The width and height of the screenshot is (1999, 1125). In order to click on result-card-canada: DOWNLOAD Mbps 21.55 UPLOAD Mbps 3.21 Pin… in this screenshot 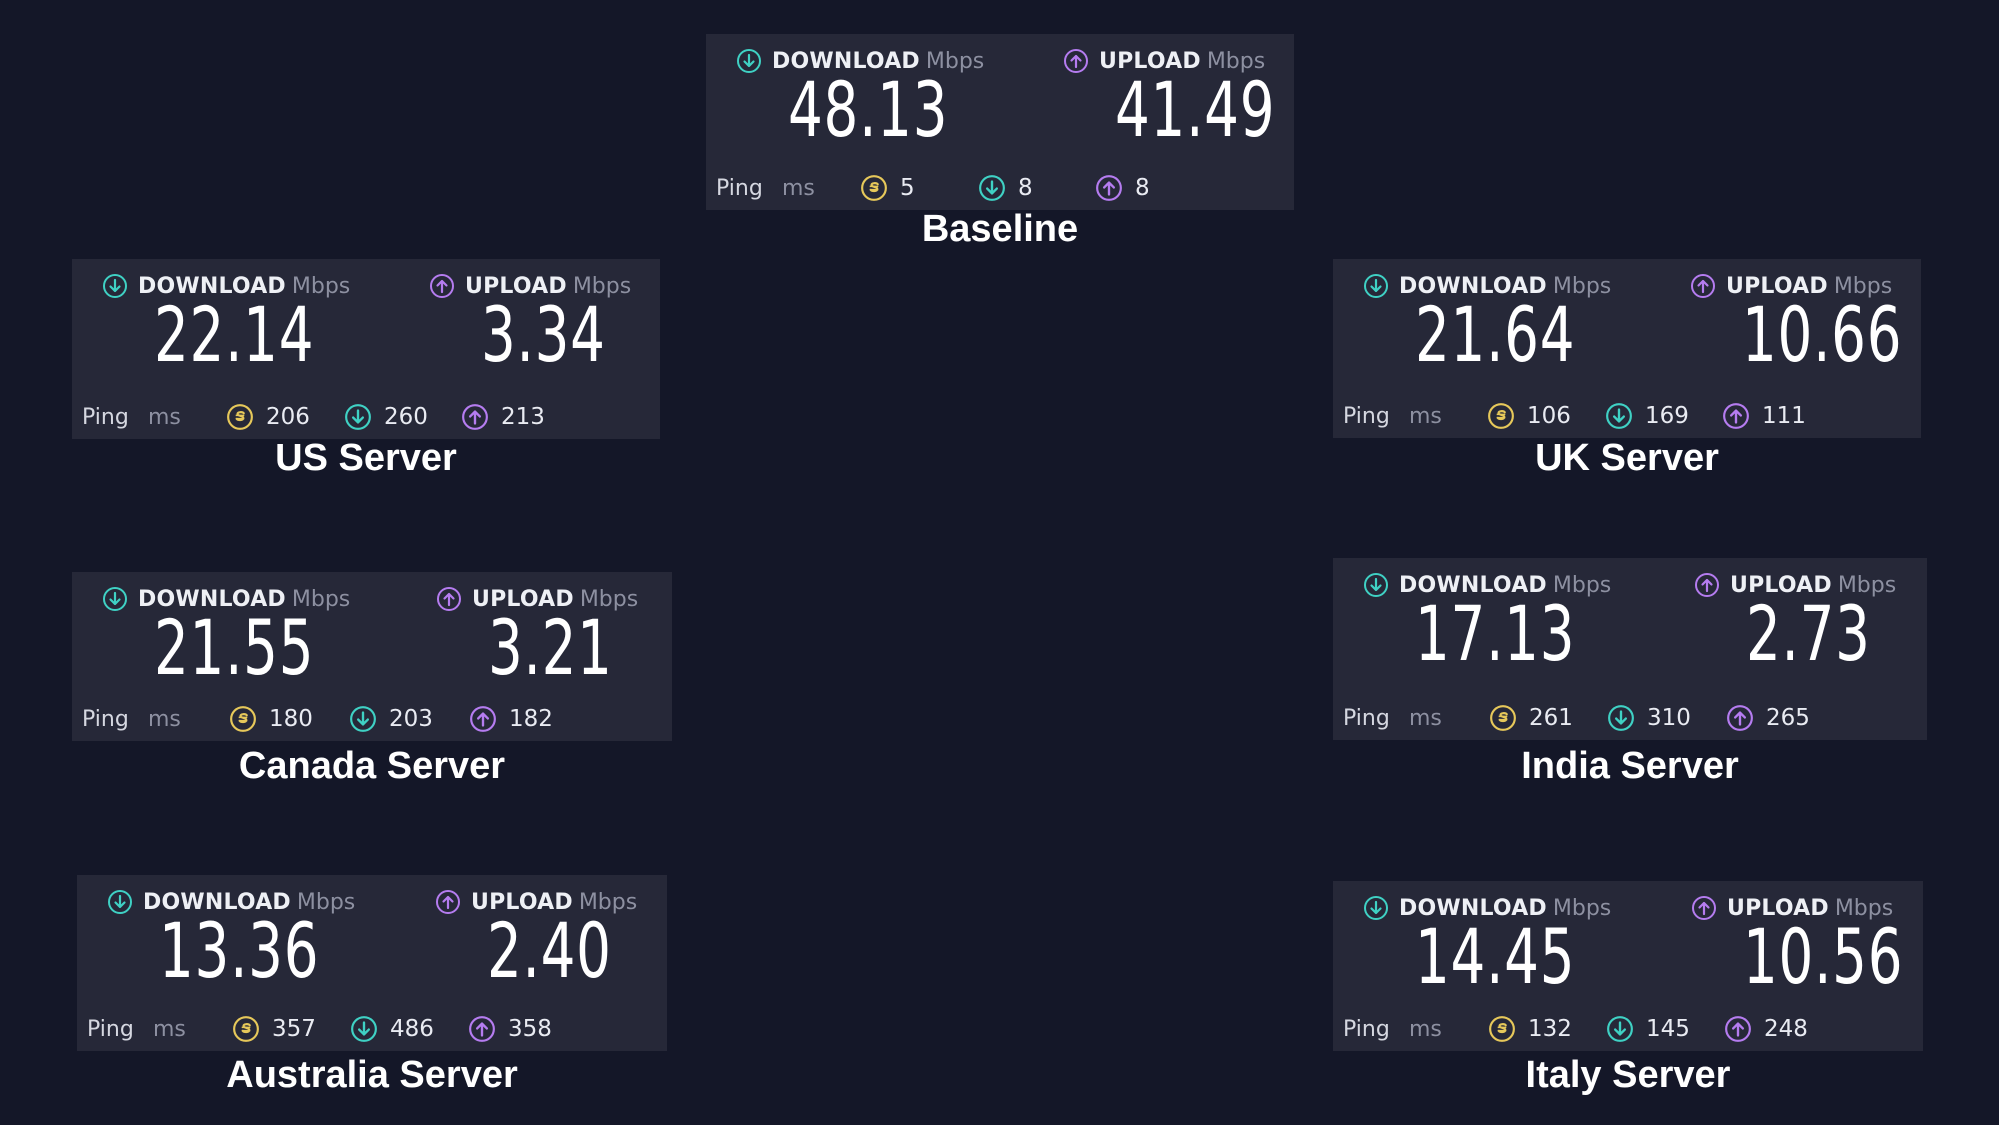, I will do `click(372, 656)`.